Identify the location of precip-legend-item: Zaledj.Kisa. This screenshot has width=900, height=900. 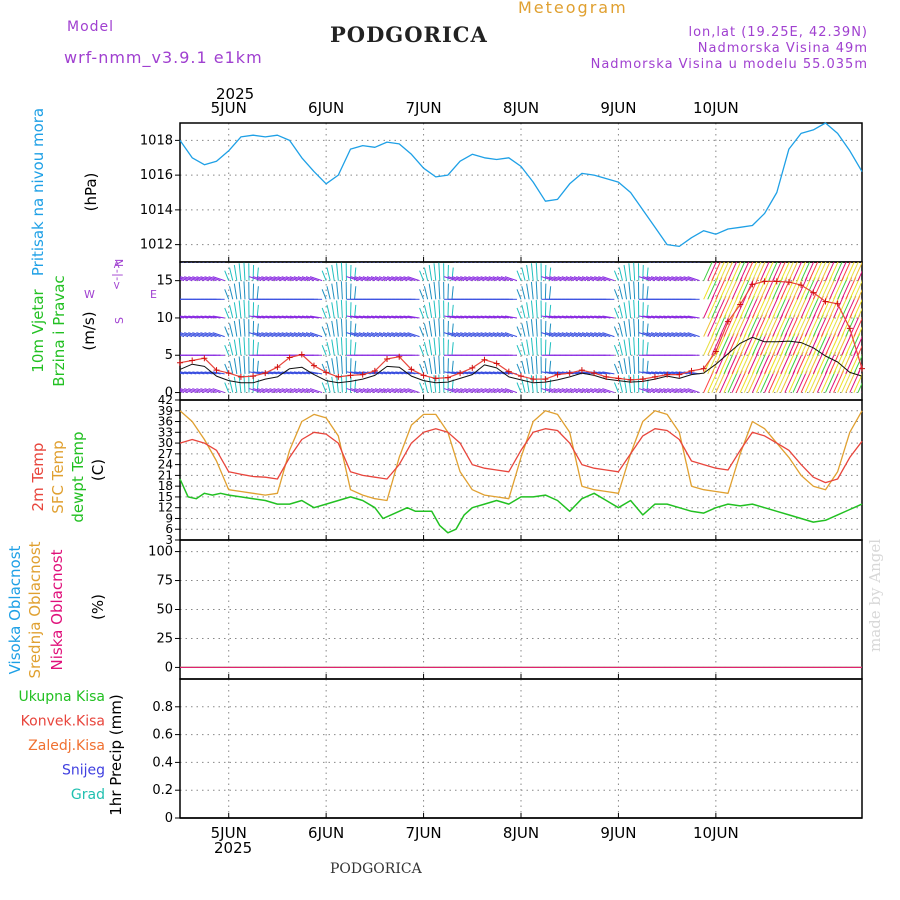
(66, 746).